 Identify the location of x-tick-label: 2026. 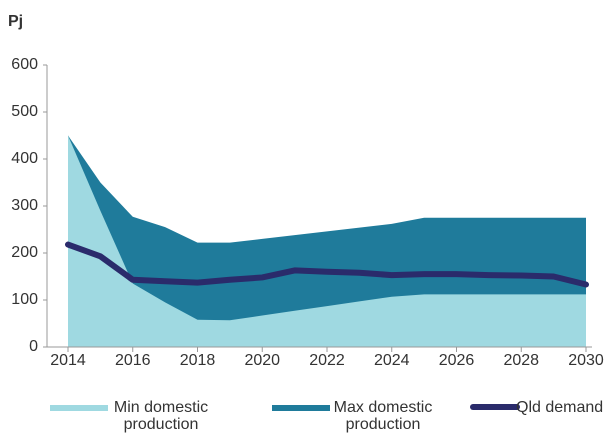
(457, 360).